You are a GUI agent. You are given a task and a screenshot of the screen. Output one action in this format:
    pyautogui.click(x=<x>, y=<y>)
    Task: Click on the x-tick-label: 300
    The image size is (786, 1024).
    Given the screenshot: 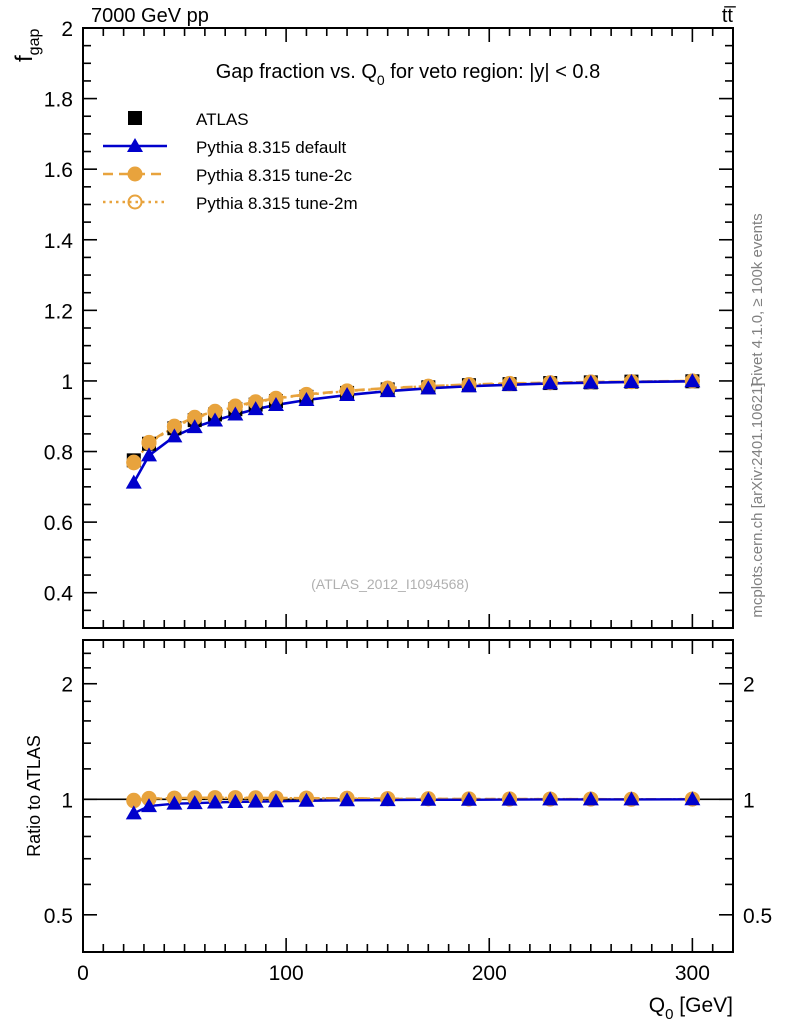 What is the action you would take?
    pyautogui.click(x=692, y=973)
    